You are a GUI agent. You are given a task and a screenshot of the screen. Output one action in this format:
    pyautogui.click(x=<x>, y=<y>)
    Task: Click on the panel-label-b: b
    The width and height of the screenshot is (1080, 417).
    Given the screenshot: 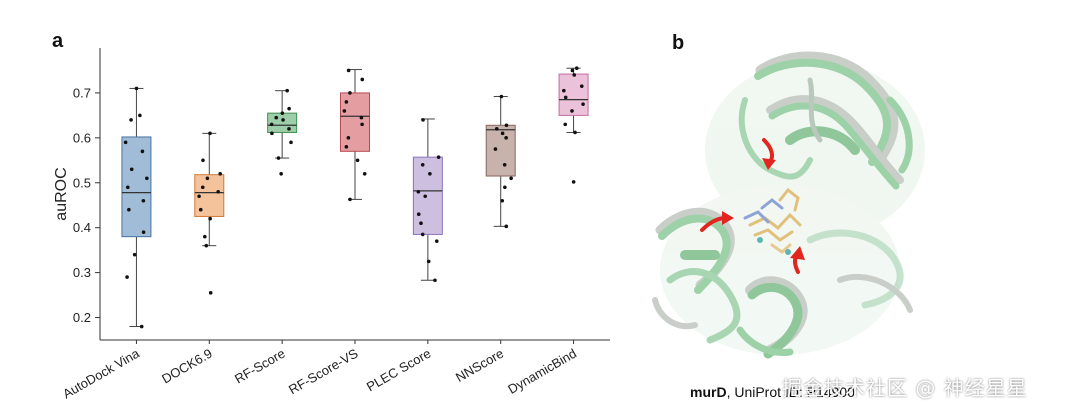 What is the action you would take?
    pyautogui.click(x=678, y=43)
    